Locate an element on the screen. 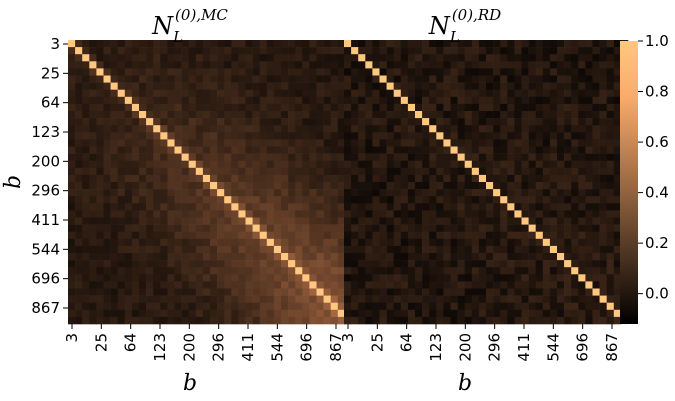 This screenshot has height=401, width=675. title-sub-rd: L is located at coordinates (454, 37).